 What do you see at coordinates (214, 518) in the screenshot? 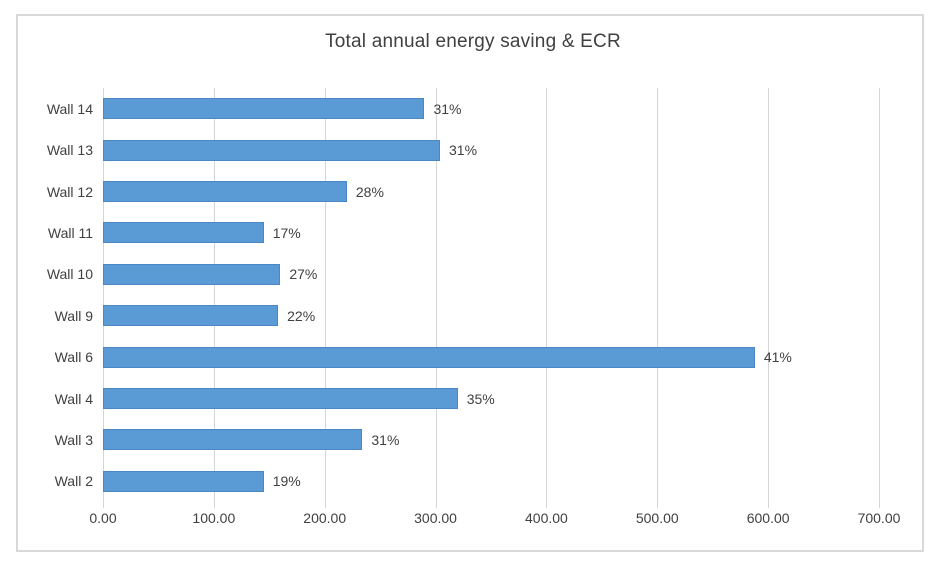
I see `x-axis-tick-label: 100.00` at bounding box center [214, 518].